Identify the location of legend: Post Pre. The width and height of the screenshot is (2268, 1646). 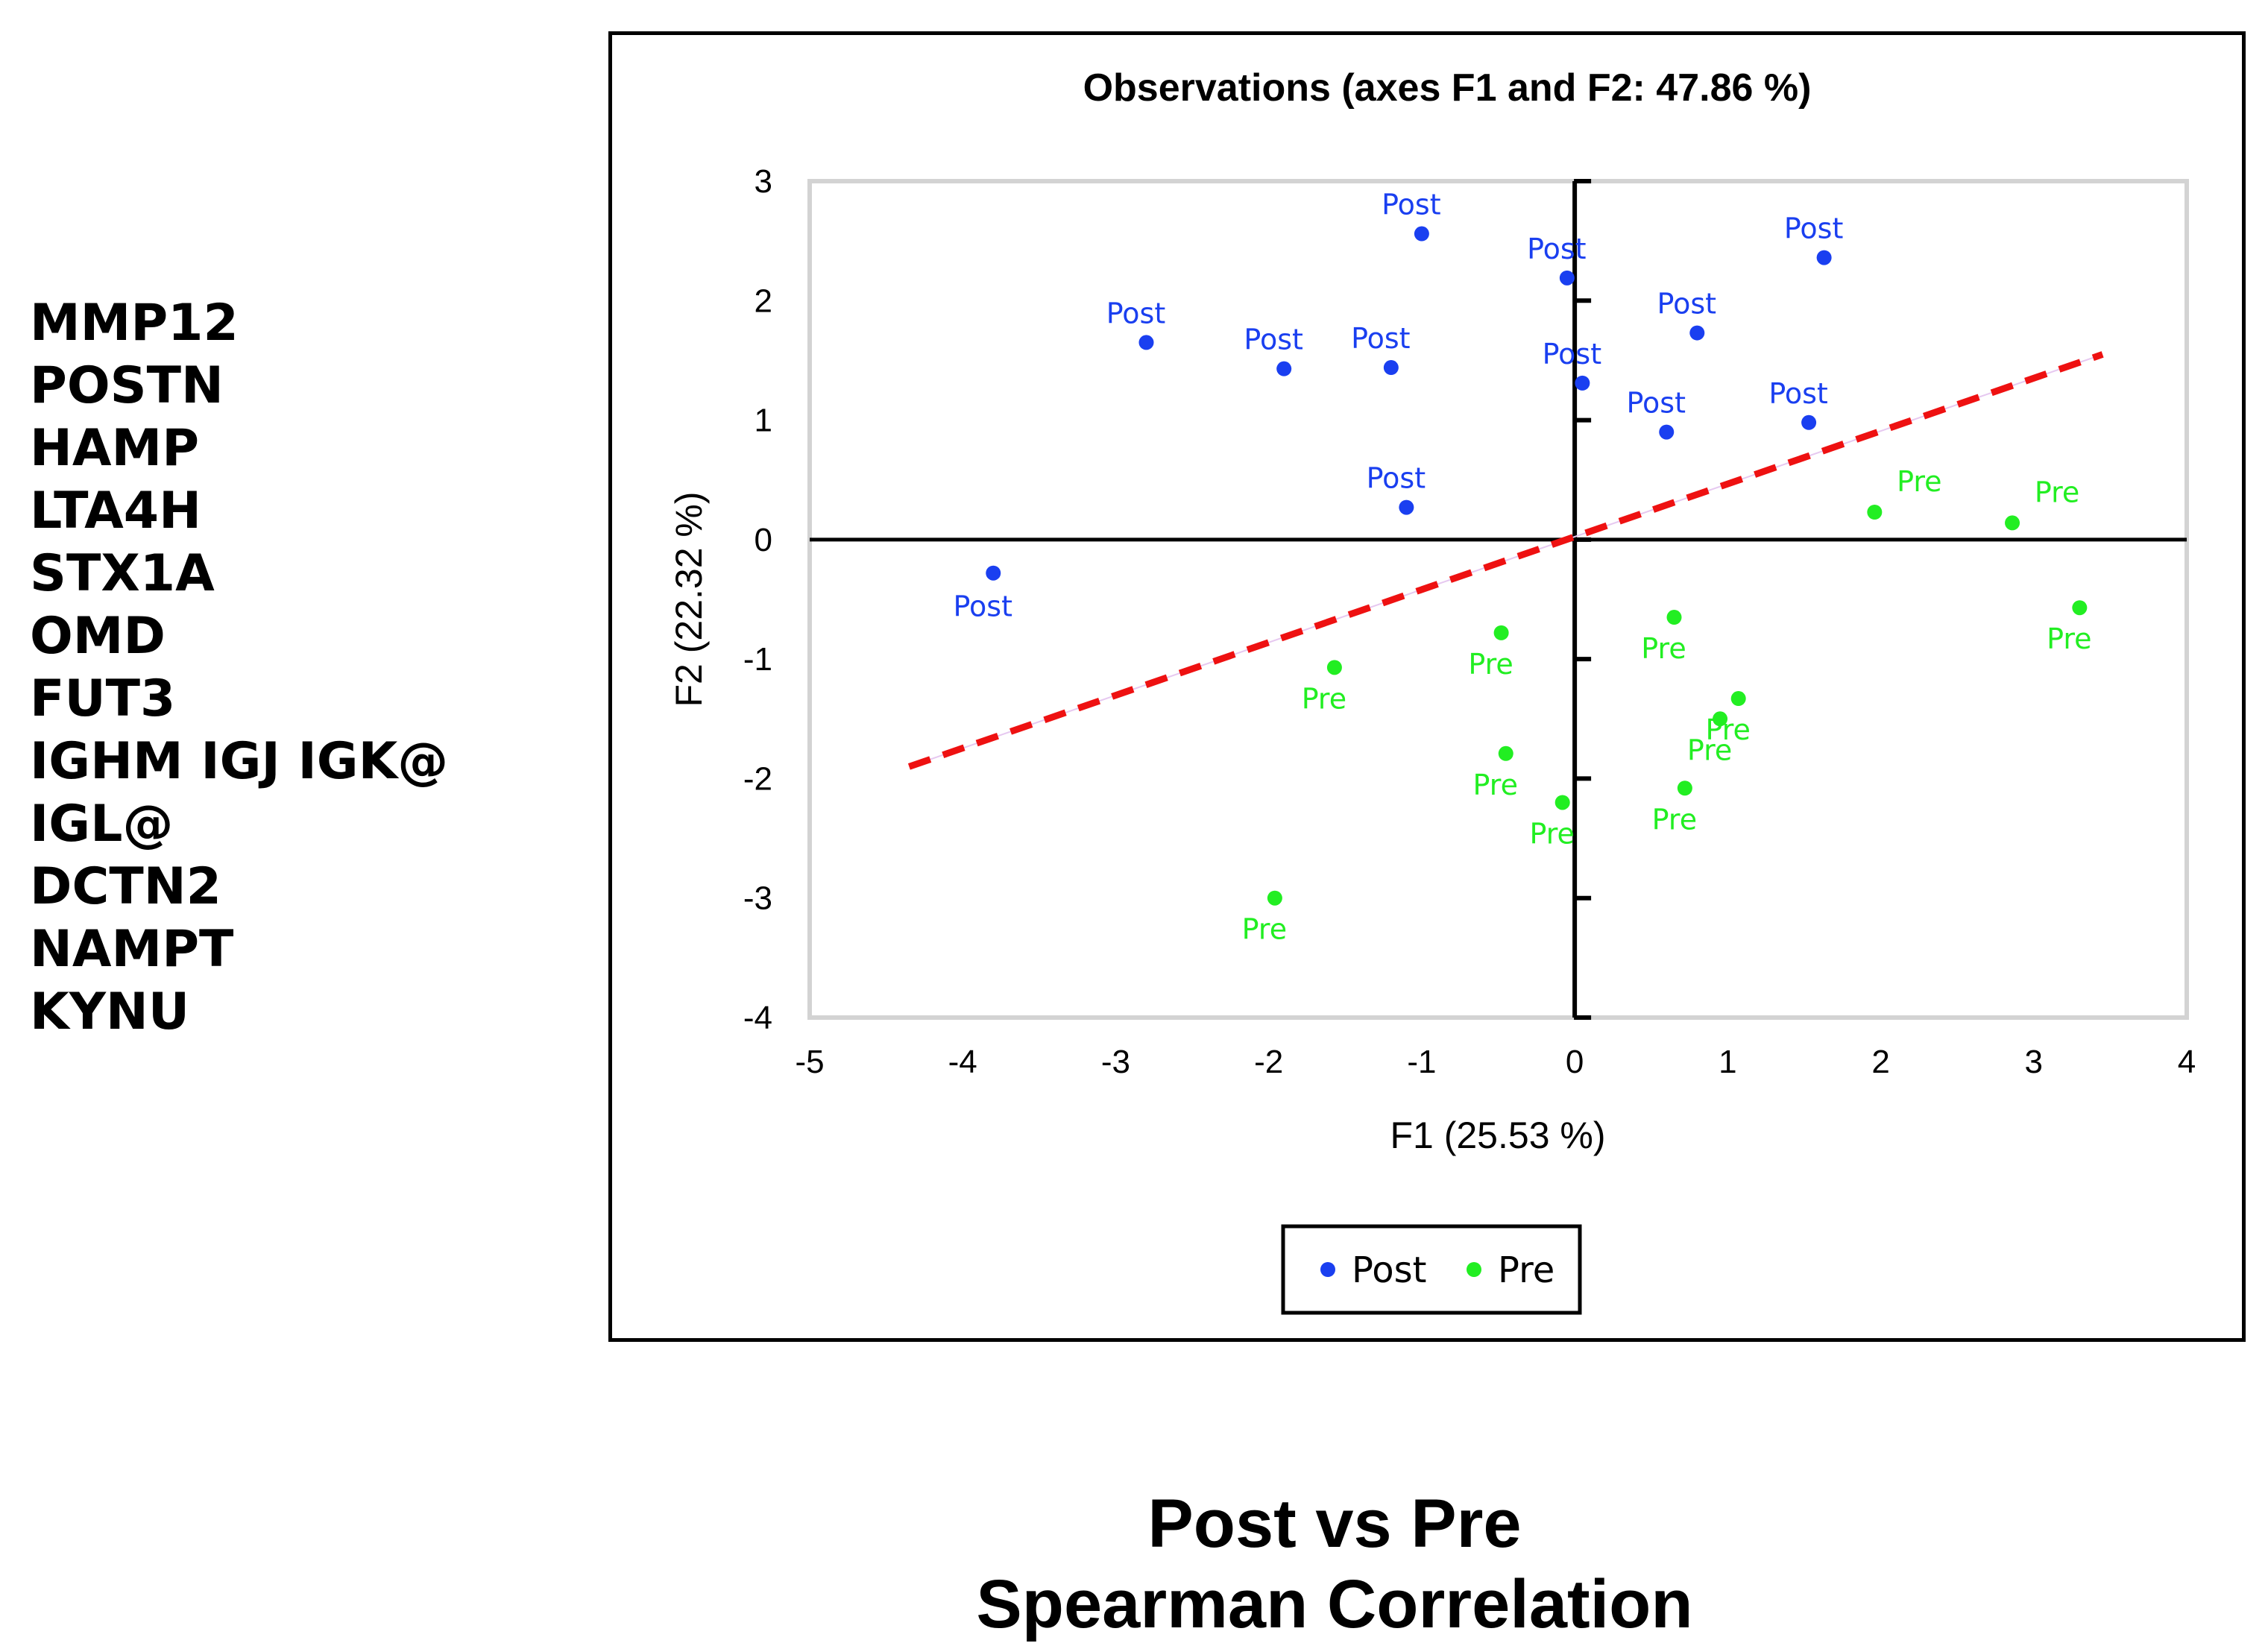
(1431, 1269).